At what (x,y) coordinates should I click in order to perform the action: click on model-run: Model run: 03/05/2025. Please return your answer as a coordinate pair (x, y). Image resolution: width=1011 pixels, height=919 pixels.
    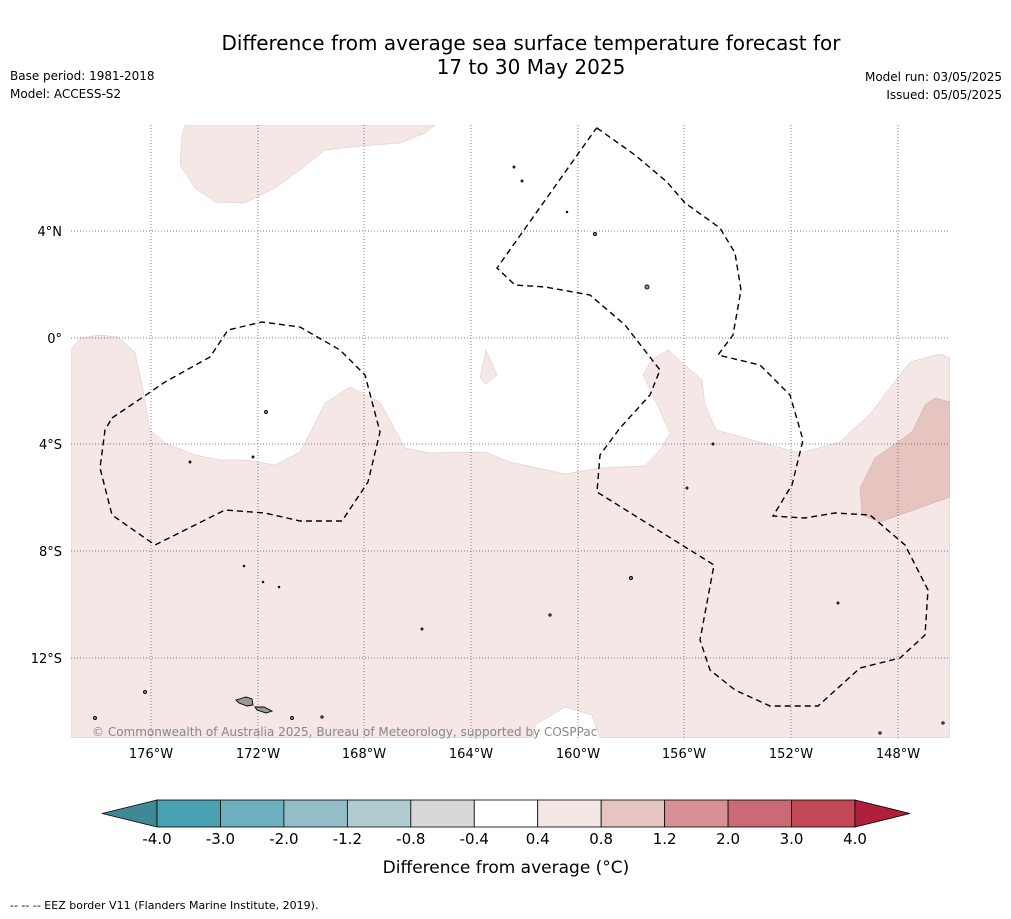
    Looking at the image, I should click on (933, 77).